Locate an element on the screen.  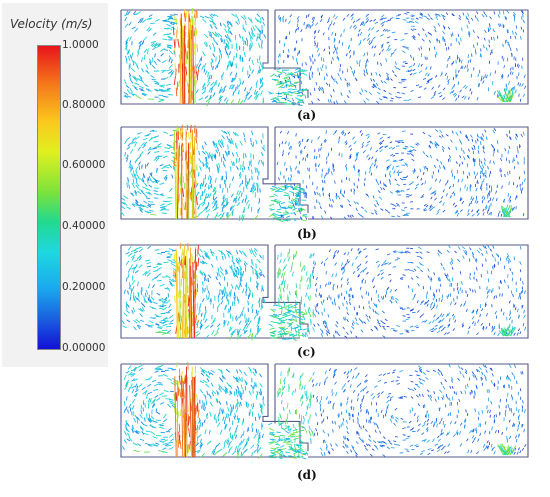
legend-tick-0-4: 0.40000 is located at coordinates (84, 226).